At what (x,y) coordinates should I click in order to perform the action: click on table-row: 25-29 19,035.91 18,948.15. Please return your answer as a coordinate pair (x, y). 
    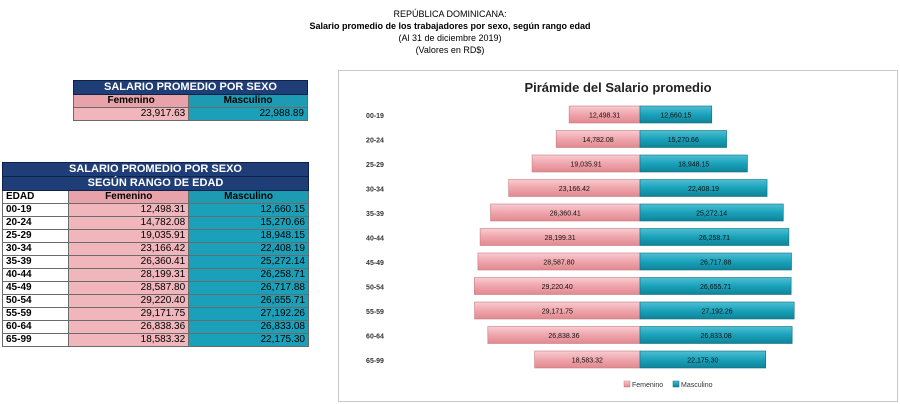
    Looking at the image, I should click on (155, 236).